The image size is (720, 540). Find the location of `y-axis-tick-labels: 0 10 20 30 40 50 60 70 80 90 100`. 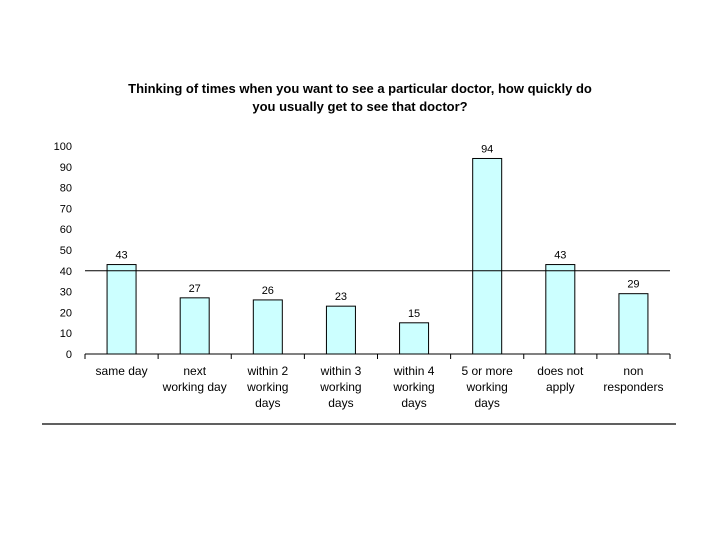

y-axis-tick-labels: 0 10 20 30 40 50 60 70 80 90 100 is located at coordinates (63, 251).